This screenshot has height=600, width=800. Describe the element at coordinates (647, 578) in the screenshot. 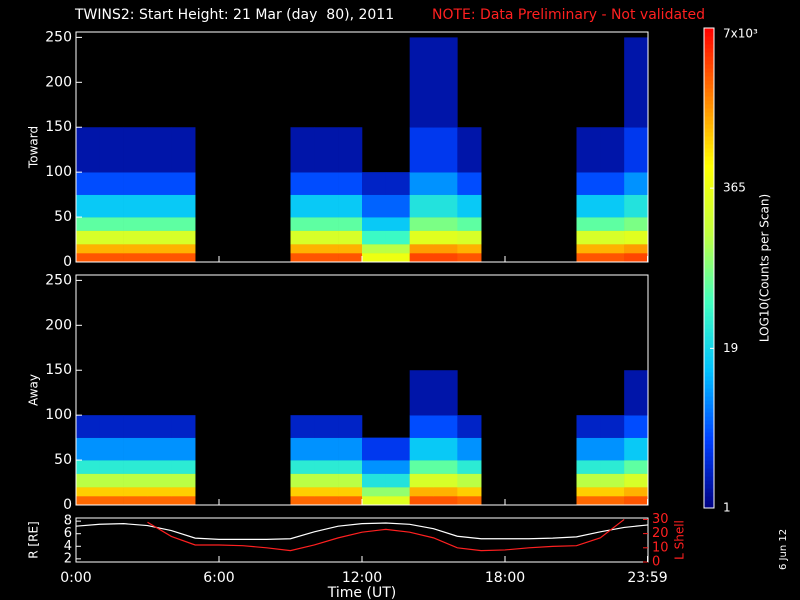

I see `x-tick-label: 23:59` at that location.